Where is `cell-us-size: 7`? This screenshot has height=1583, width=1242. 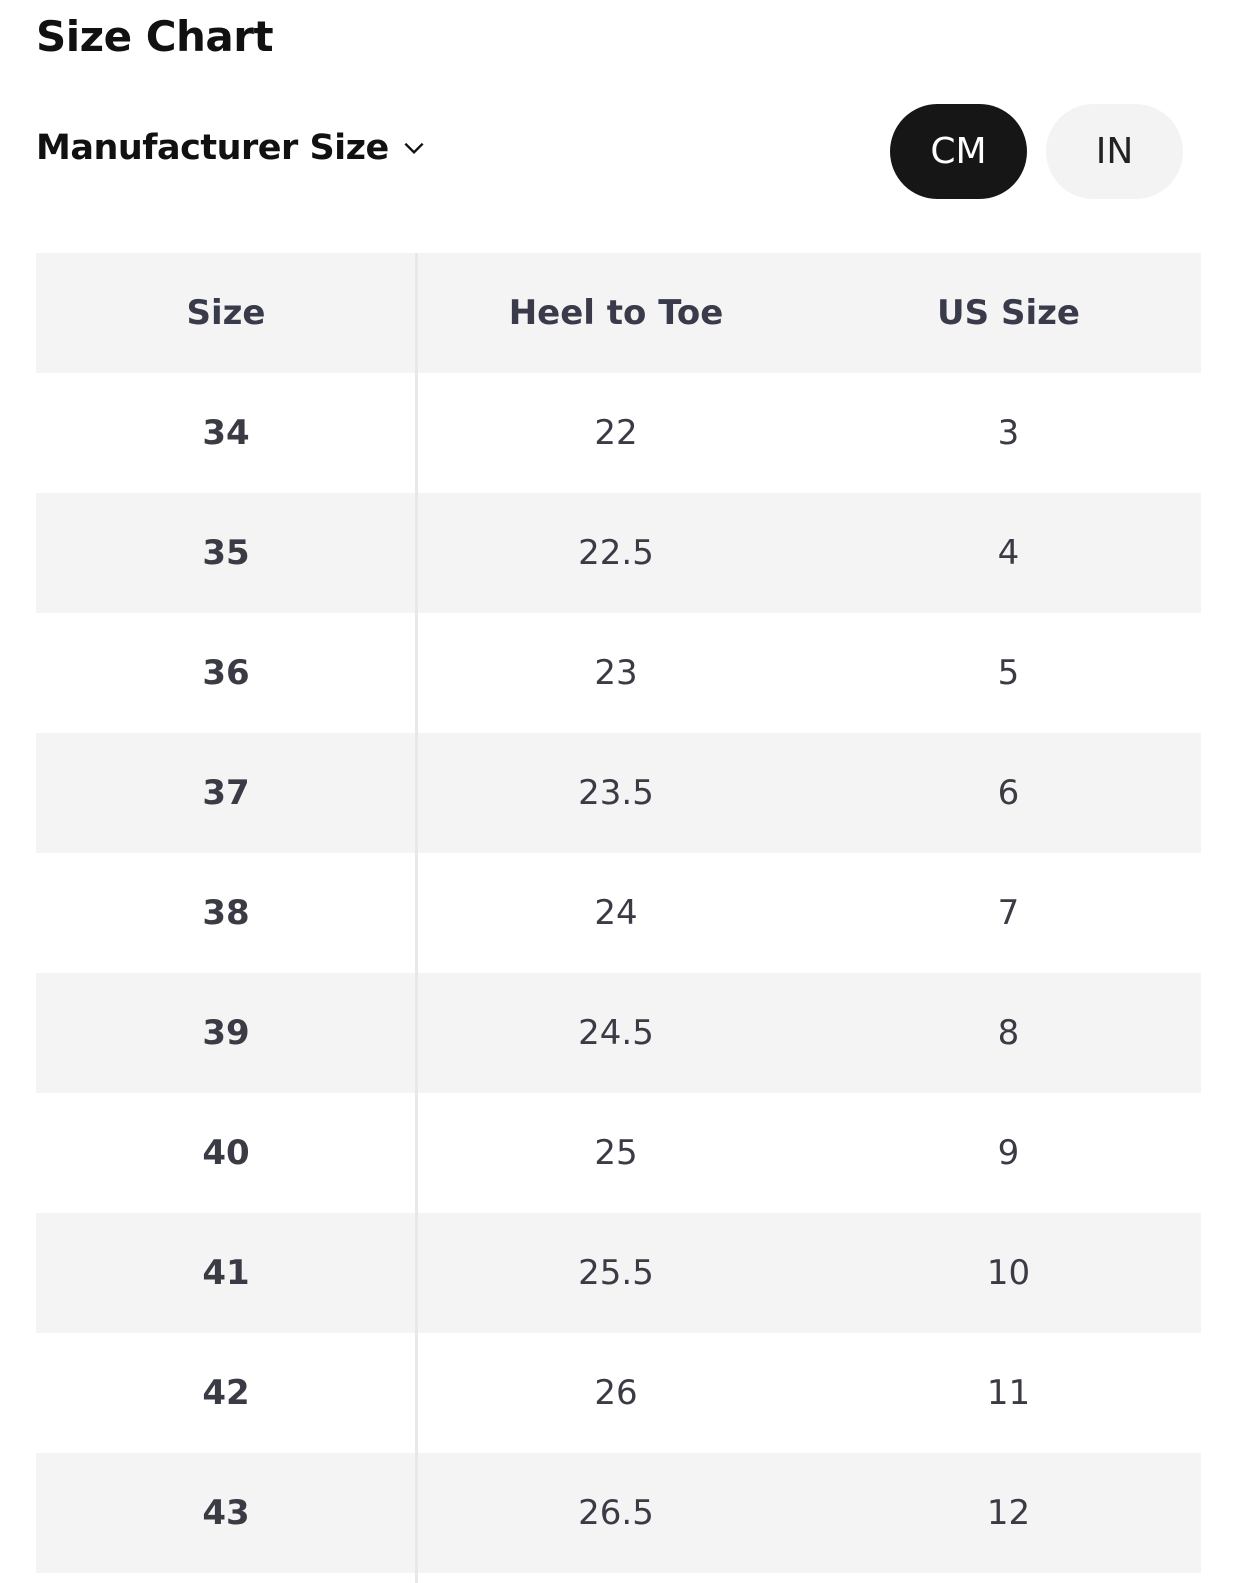
cell-us-size: 7 is located at coordinates (1008, 913).